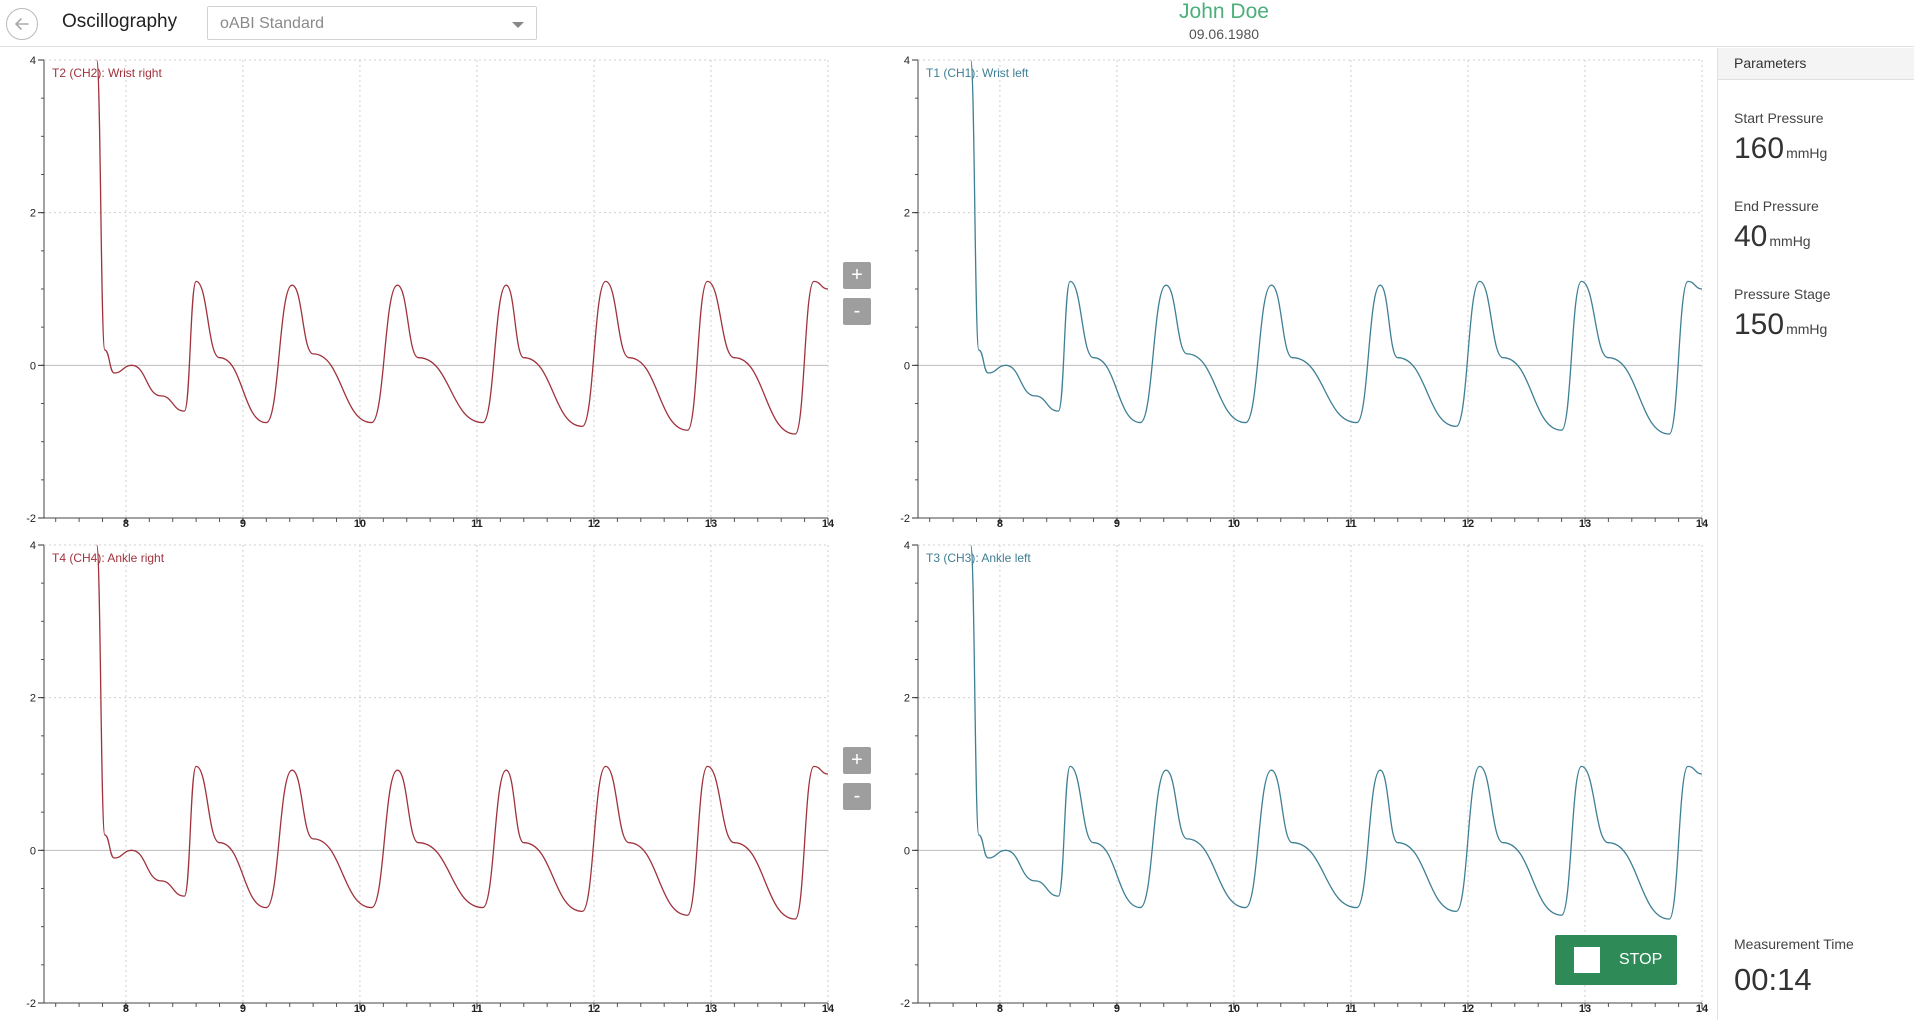  I want to click on measurement-time-value: 00:14, so click(1773, 979).